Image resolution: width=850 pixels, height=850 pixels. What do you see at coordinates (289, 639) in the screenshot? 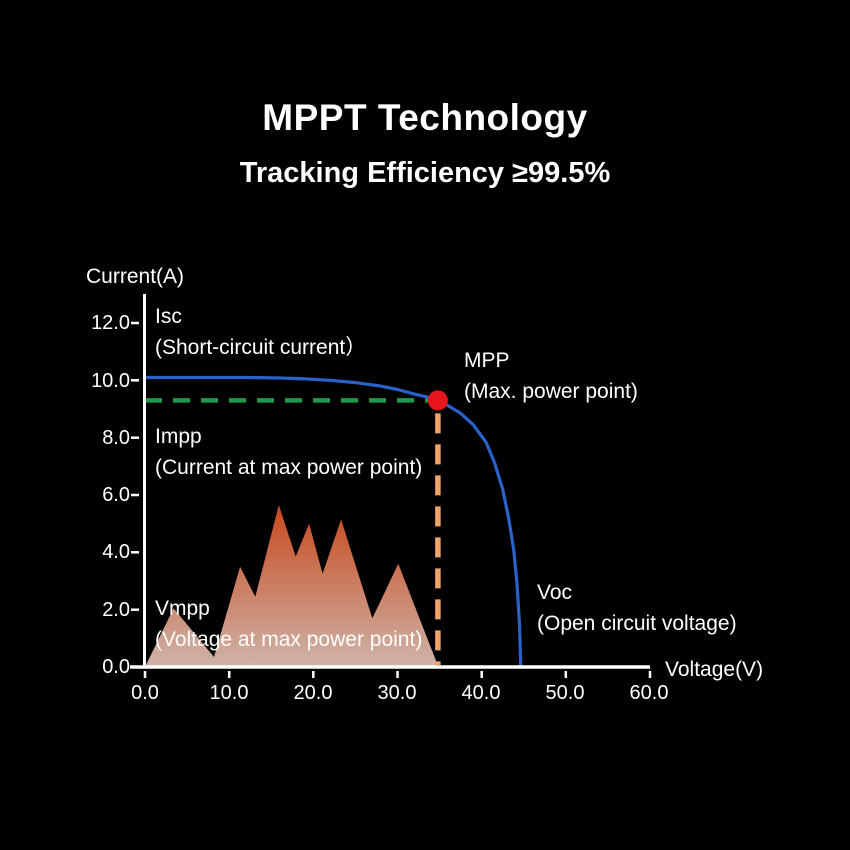
I see `vmpp-description: (Voltage at max power point)` at bounding box center [289, 639].